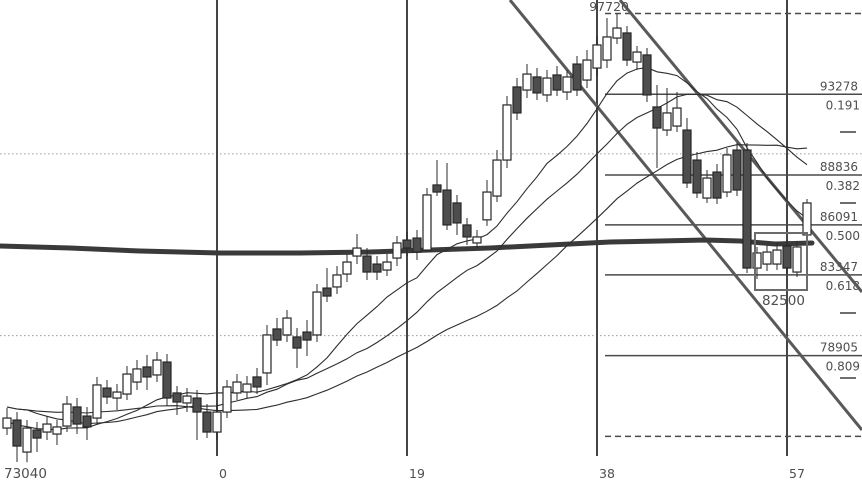 This screenshot has height=480, width=862. I want to click on fib-price-label: 93278, so click(839, 86).